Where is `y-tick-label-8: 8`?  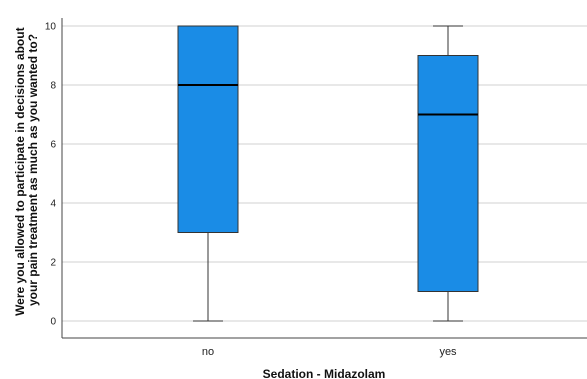 y-tick-label-8: 8 is located at coordinates (53, 86).